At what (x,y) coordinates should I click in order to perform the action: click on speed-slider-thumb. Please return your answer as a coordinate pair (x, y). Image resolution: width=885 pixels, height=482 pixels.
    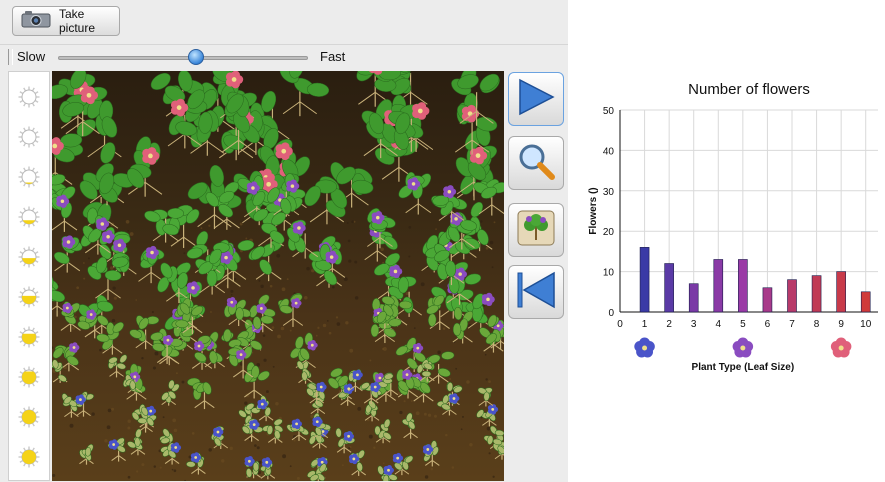
    Looking at the image, I should click on (195, 57).